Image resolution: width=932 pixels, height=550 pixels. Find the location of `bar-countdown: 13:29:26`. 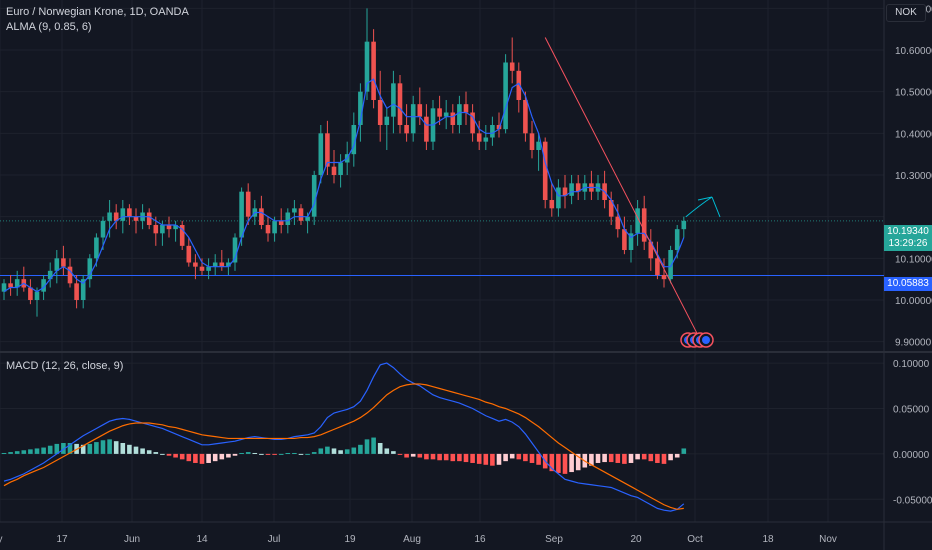

bar-countdown: 13:29:26 is located at coordinates (908, 243).